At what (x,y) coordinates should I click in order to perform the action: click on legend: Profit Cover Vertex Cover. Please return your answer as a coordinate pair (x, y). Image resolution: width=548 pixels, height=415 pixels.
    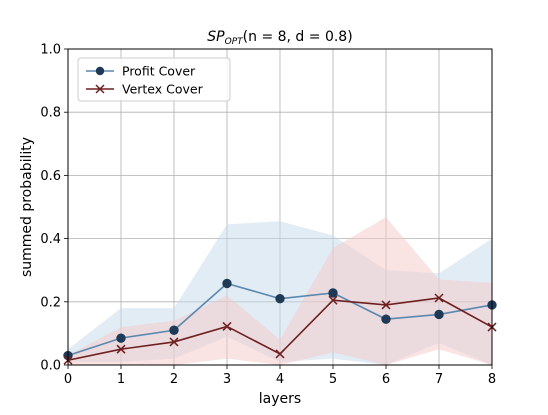
    Looking at the image, I should click on (154, 79).